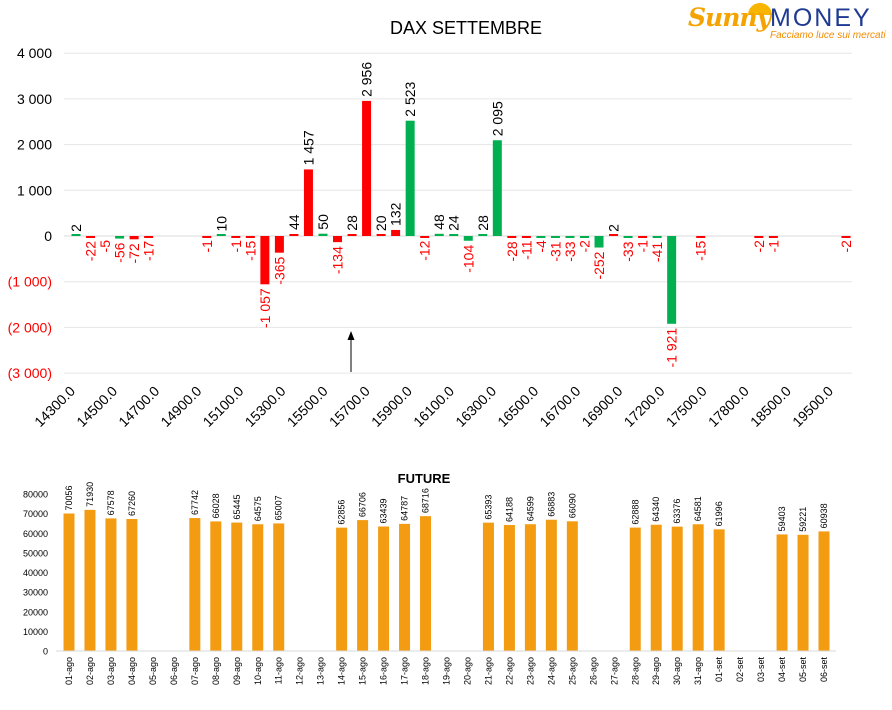  What do you see at coordinates (410, 98) in the screenshot?
I see `data-label: 2 523` at bounding box center [410, 98].